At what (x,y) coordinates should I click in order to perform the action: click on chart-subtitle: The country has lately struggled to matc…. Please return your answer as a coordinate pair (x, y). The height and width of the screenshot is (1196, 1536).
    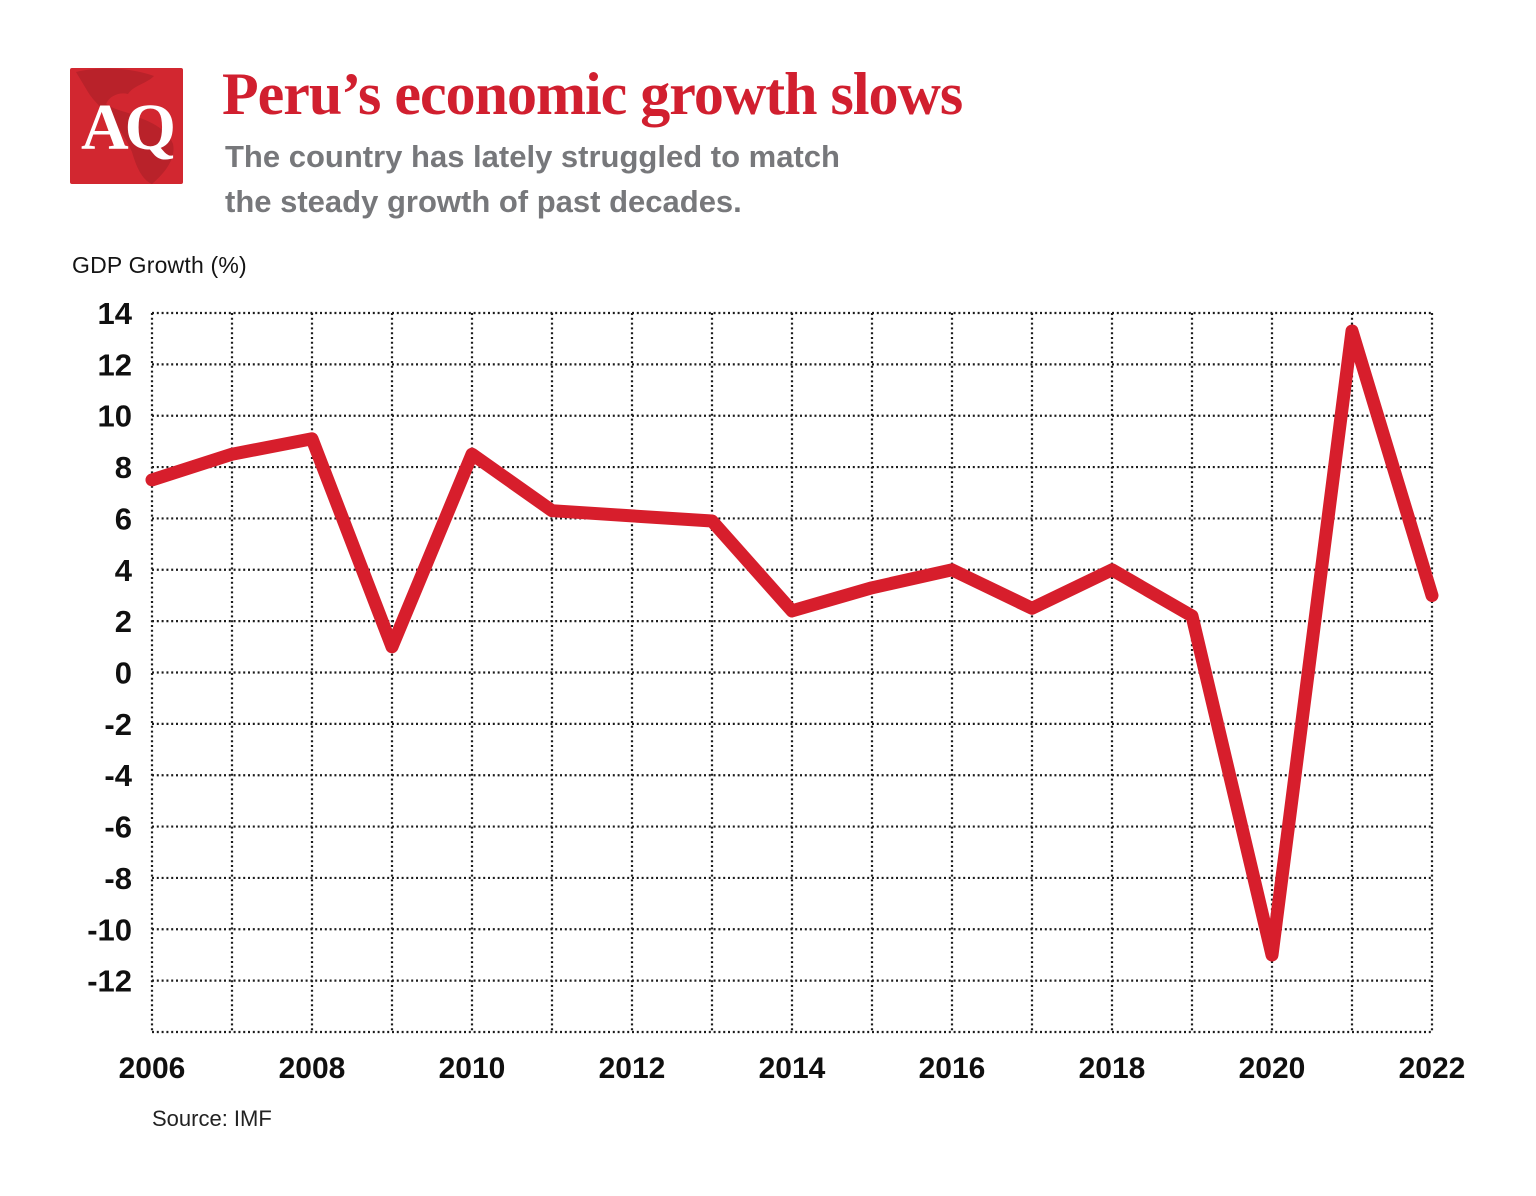
    Looking at the image, I should click on (532, 179).